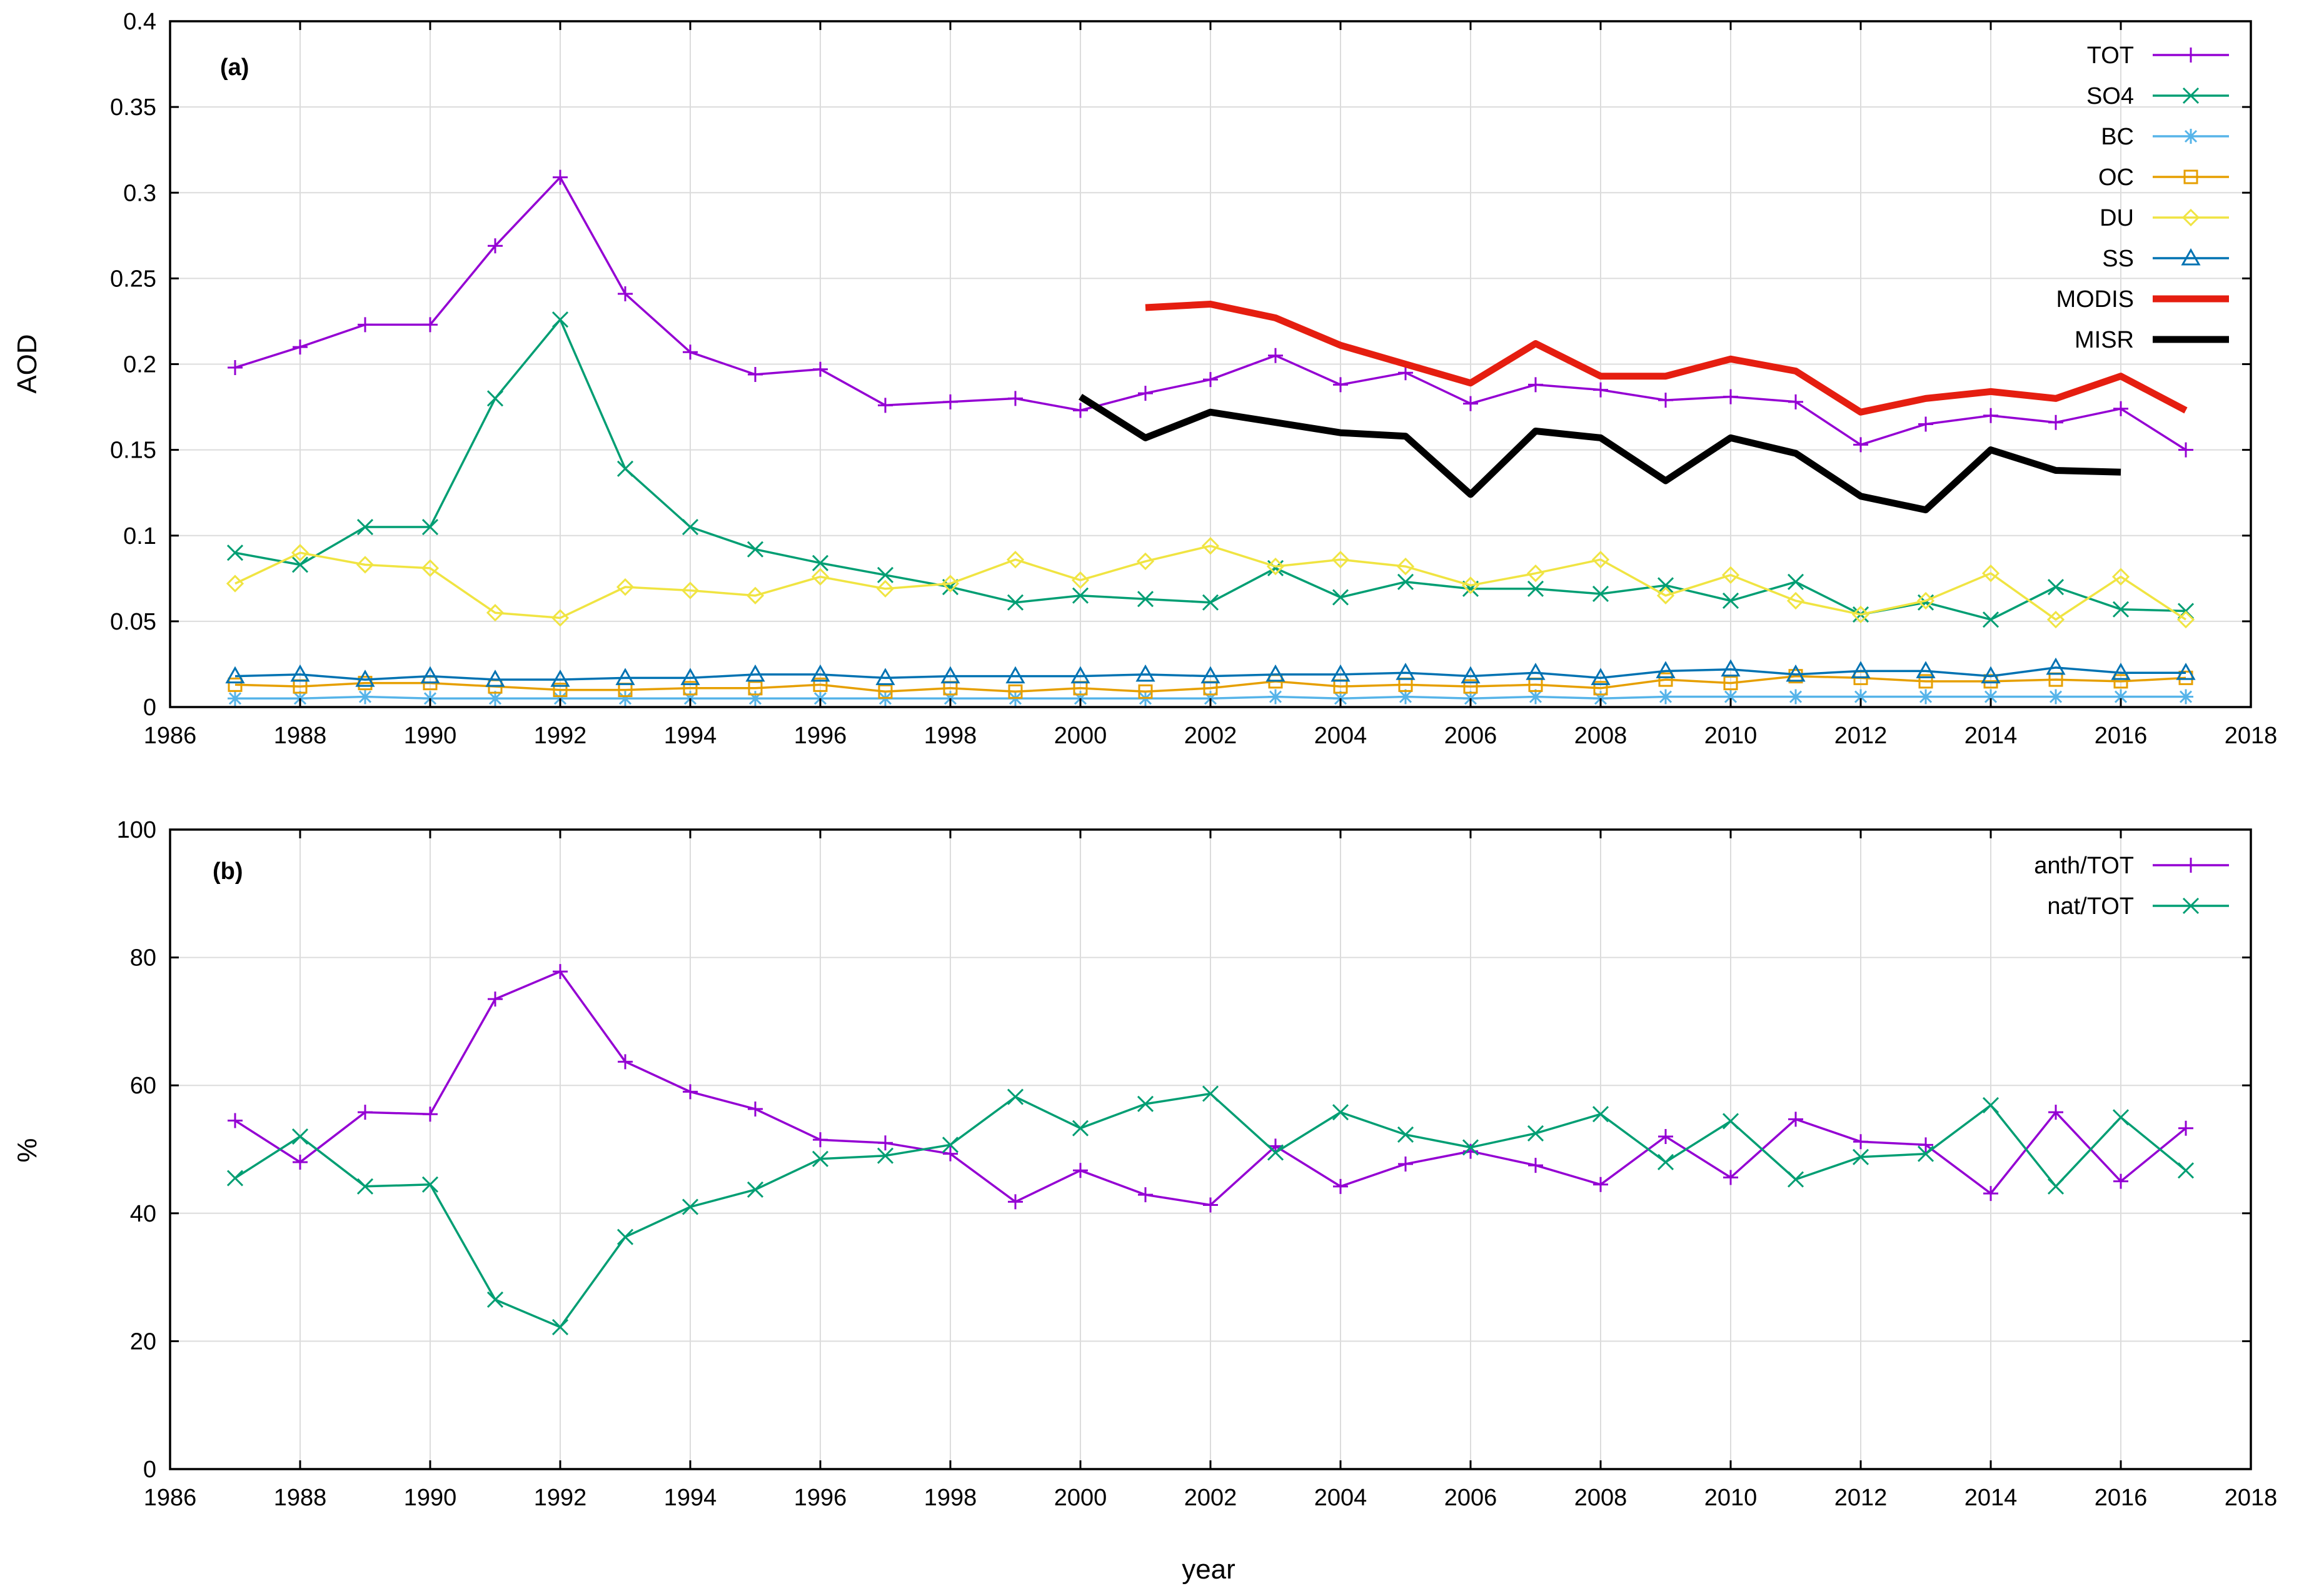 The image size is (2299, 1596). Describe the element at coordinates (139, 365) in the screenshot. I see `y-tick-label: 0.2` at that location.